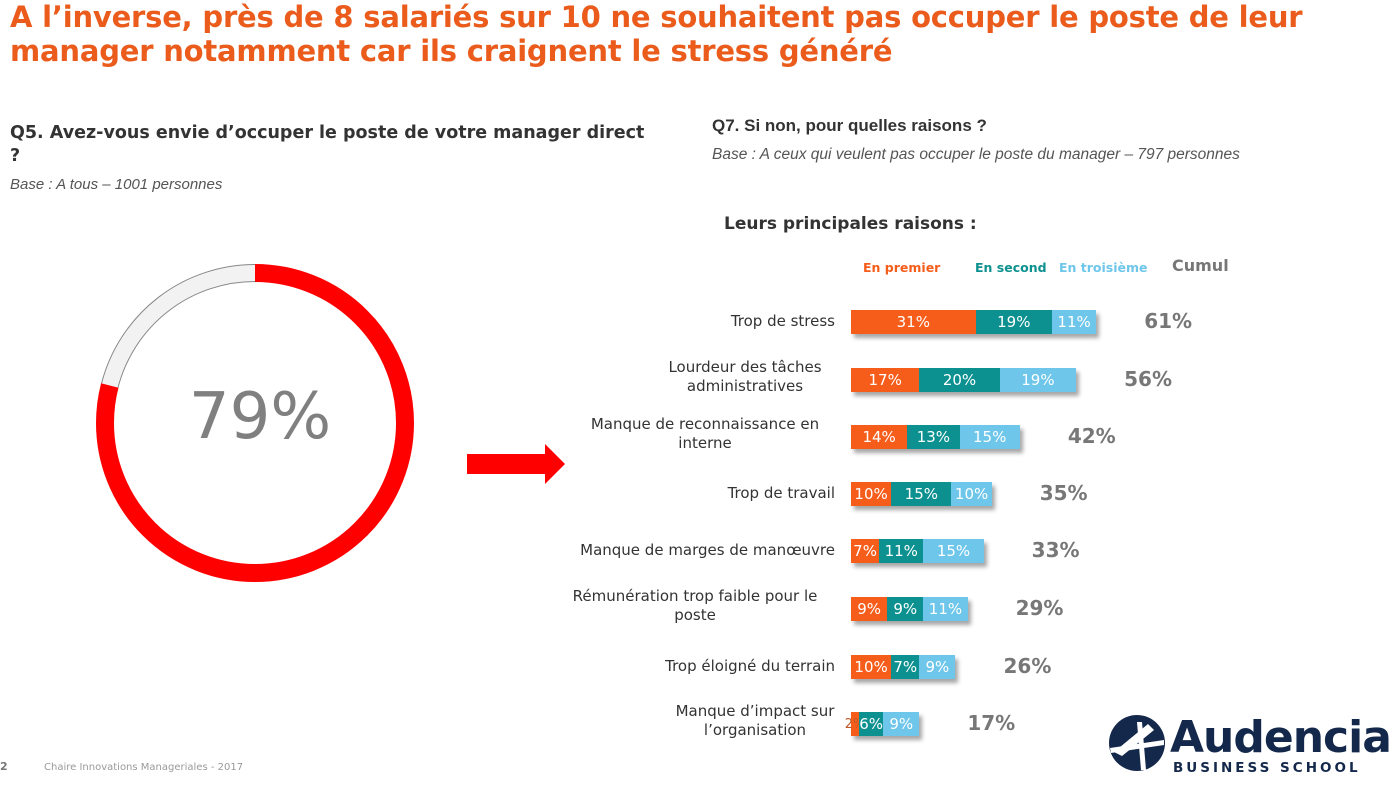 The width and height of the screenshot is (1398, 786). Describe the element at coordinates (1103, 267) in the screenshot. I see `legend-en-troisieme: En troisième` at that location.